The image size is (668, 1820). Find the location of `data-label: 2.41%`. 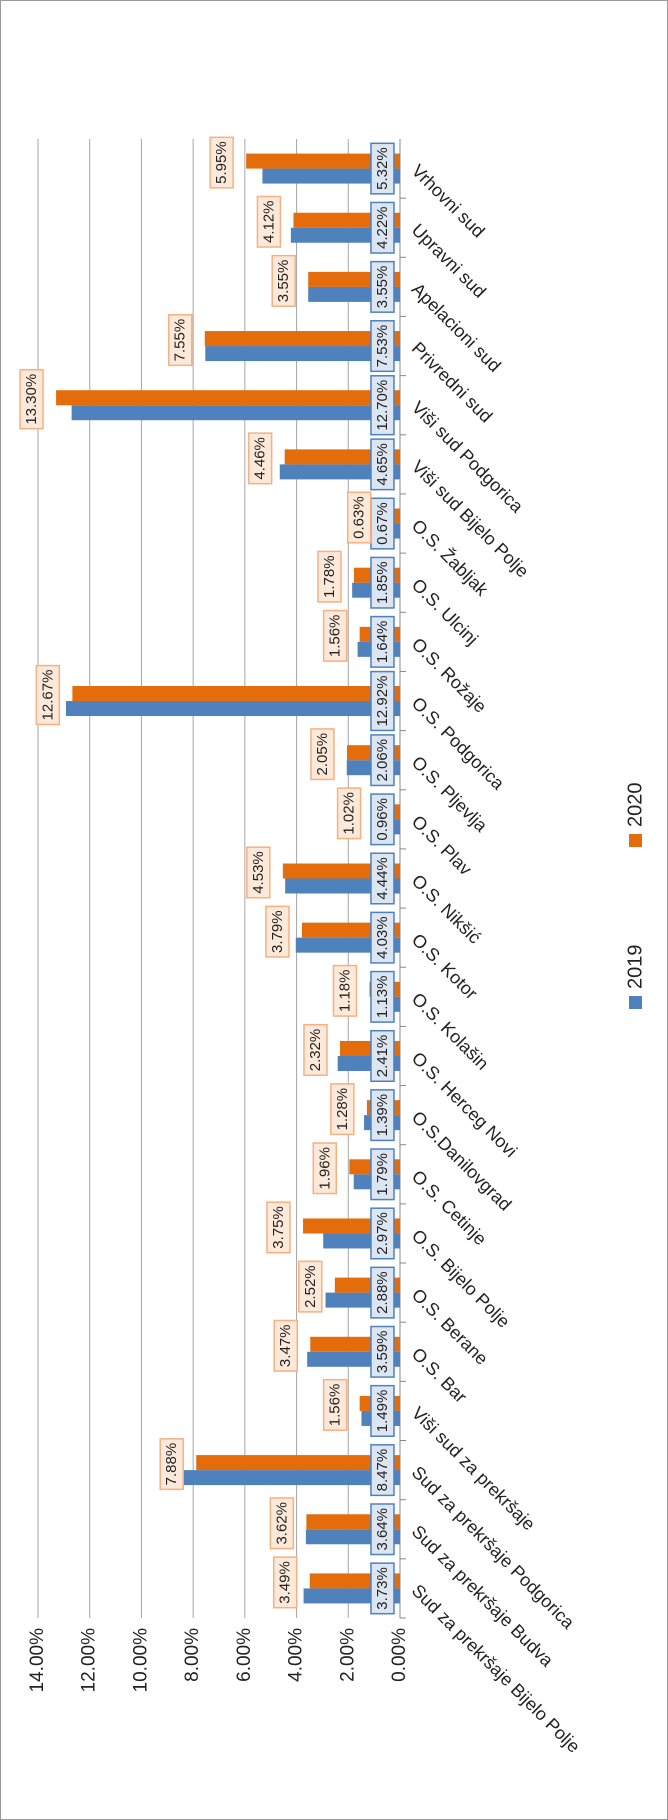

data-label: 2.41% is located at coordinates (382, 1056).